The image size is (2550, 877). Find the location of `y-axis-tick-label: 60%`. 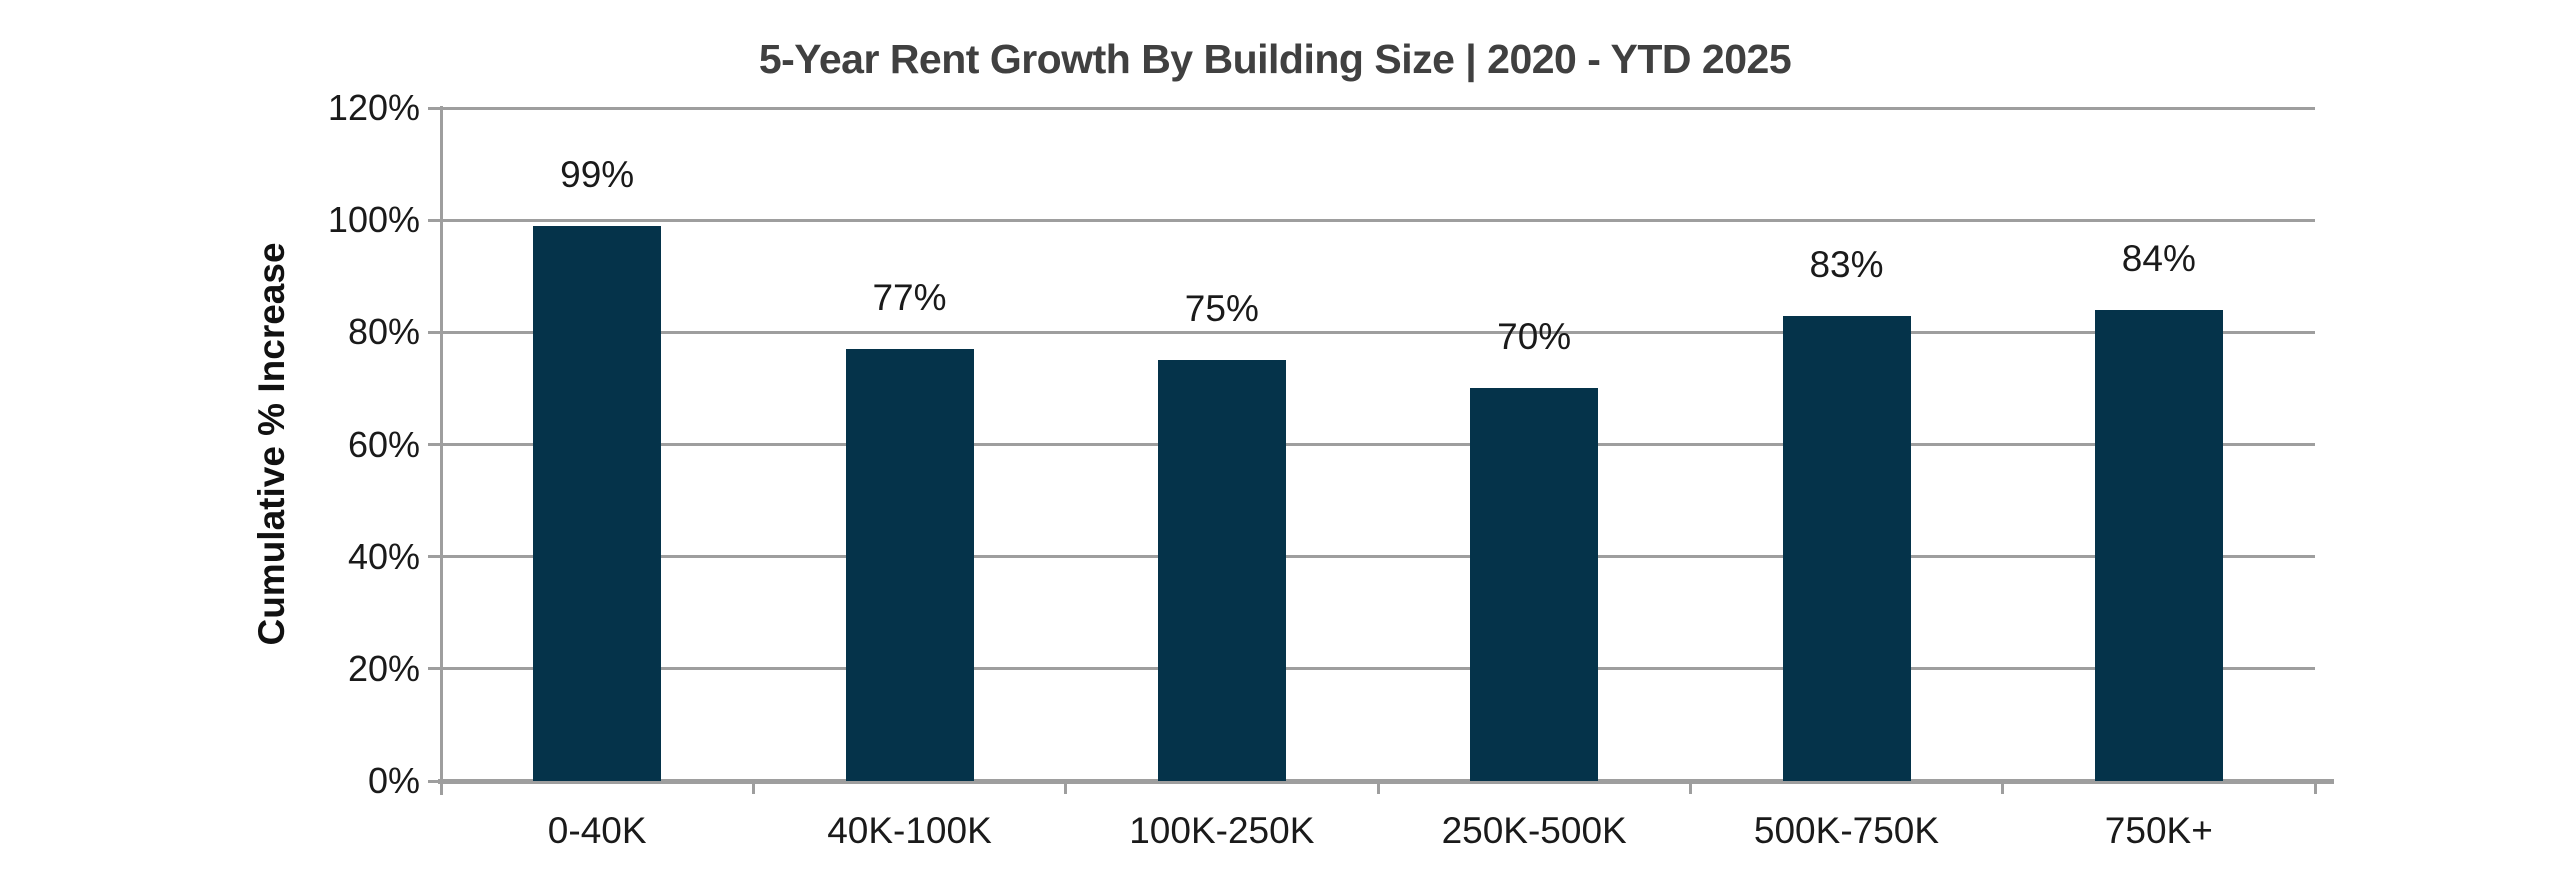

y-axis-tick-label: 60% is located at coordinates (383, 444).